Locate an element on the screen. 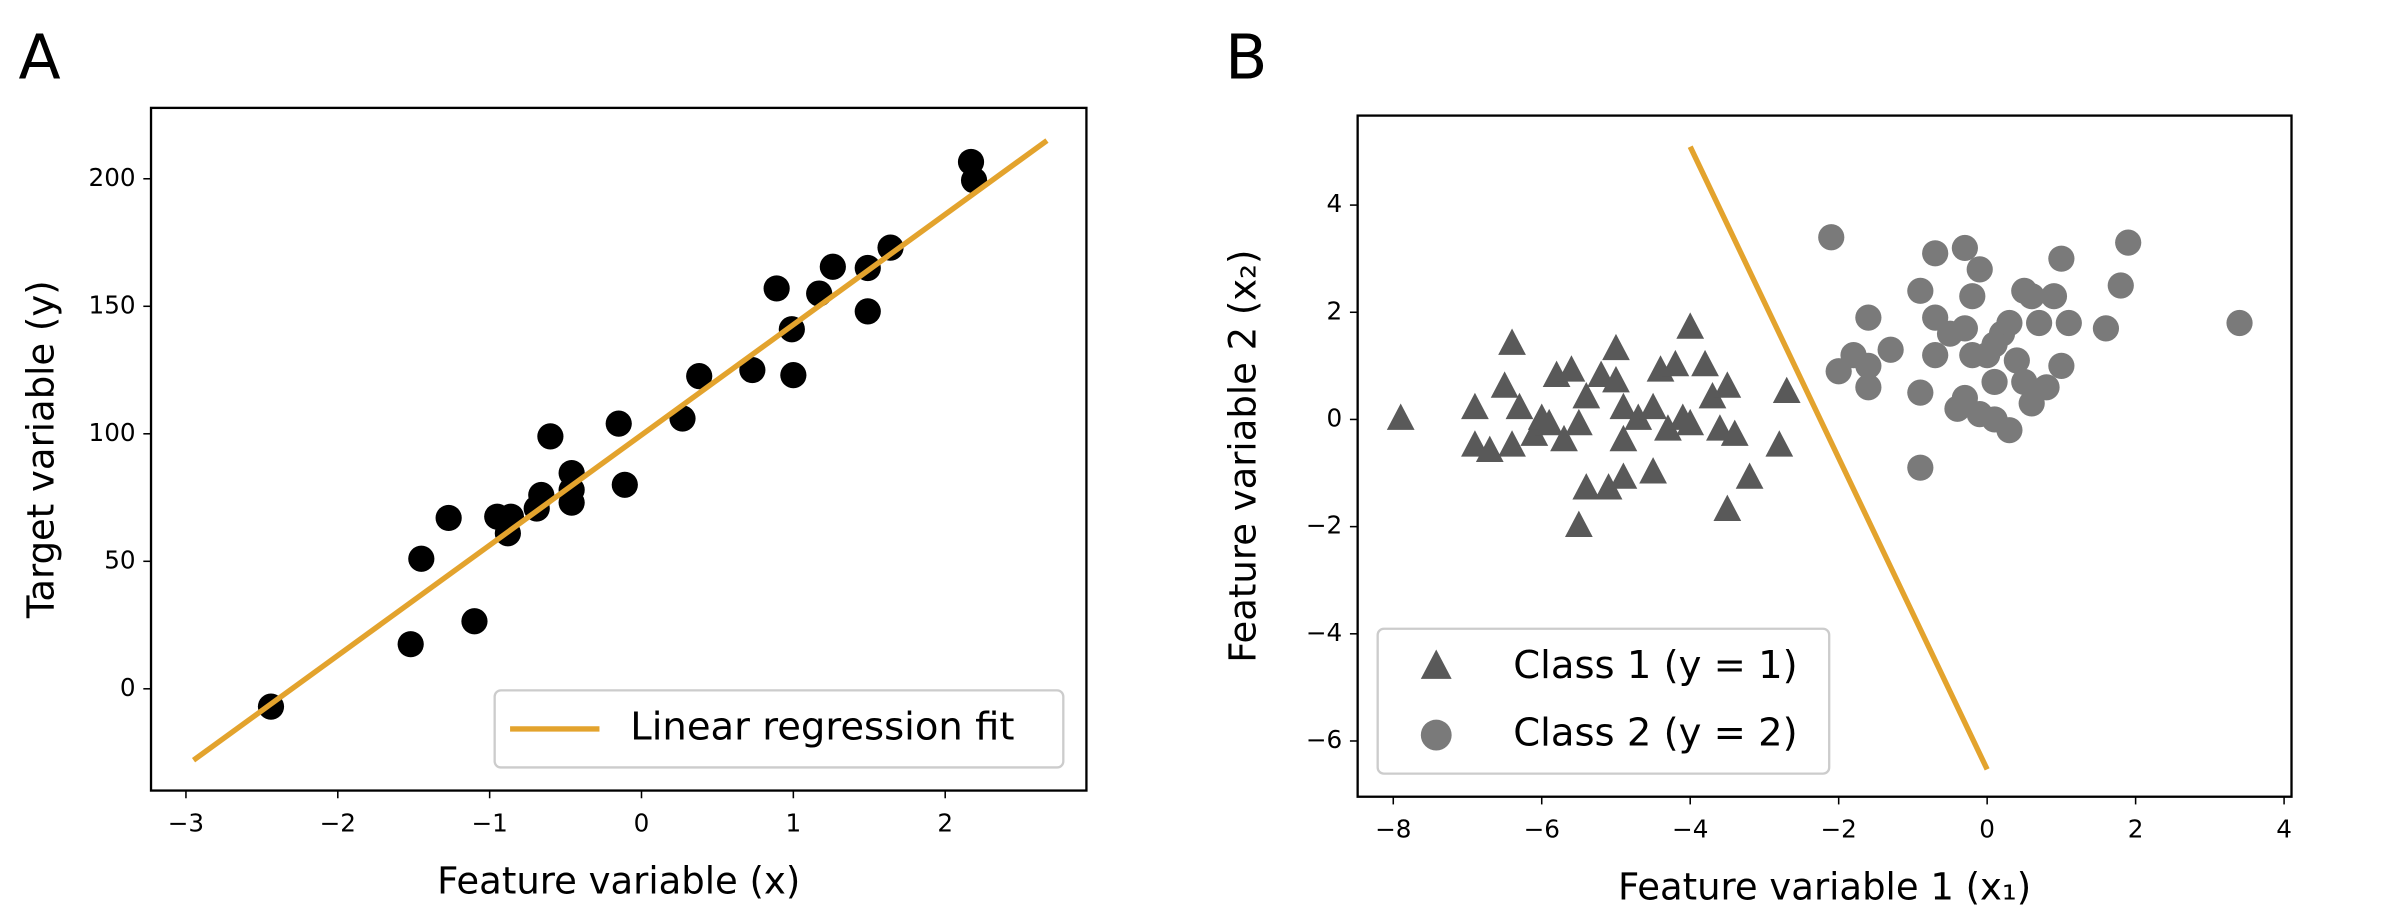  y-tick-label: 4 is located at coordinates (1335, 203).